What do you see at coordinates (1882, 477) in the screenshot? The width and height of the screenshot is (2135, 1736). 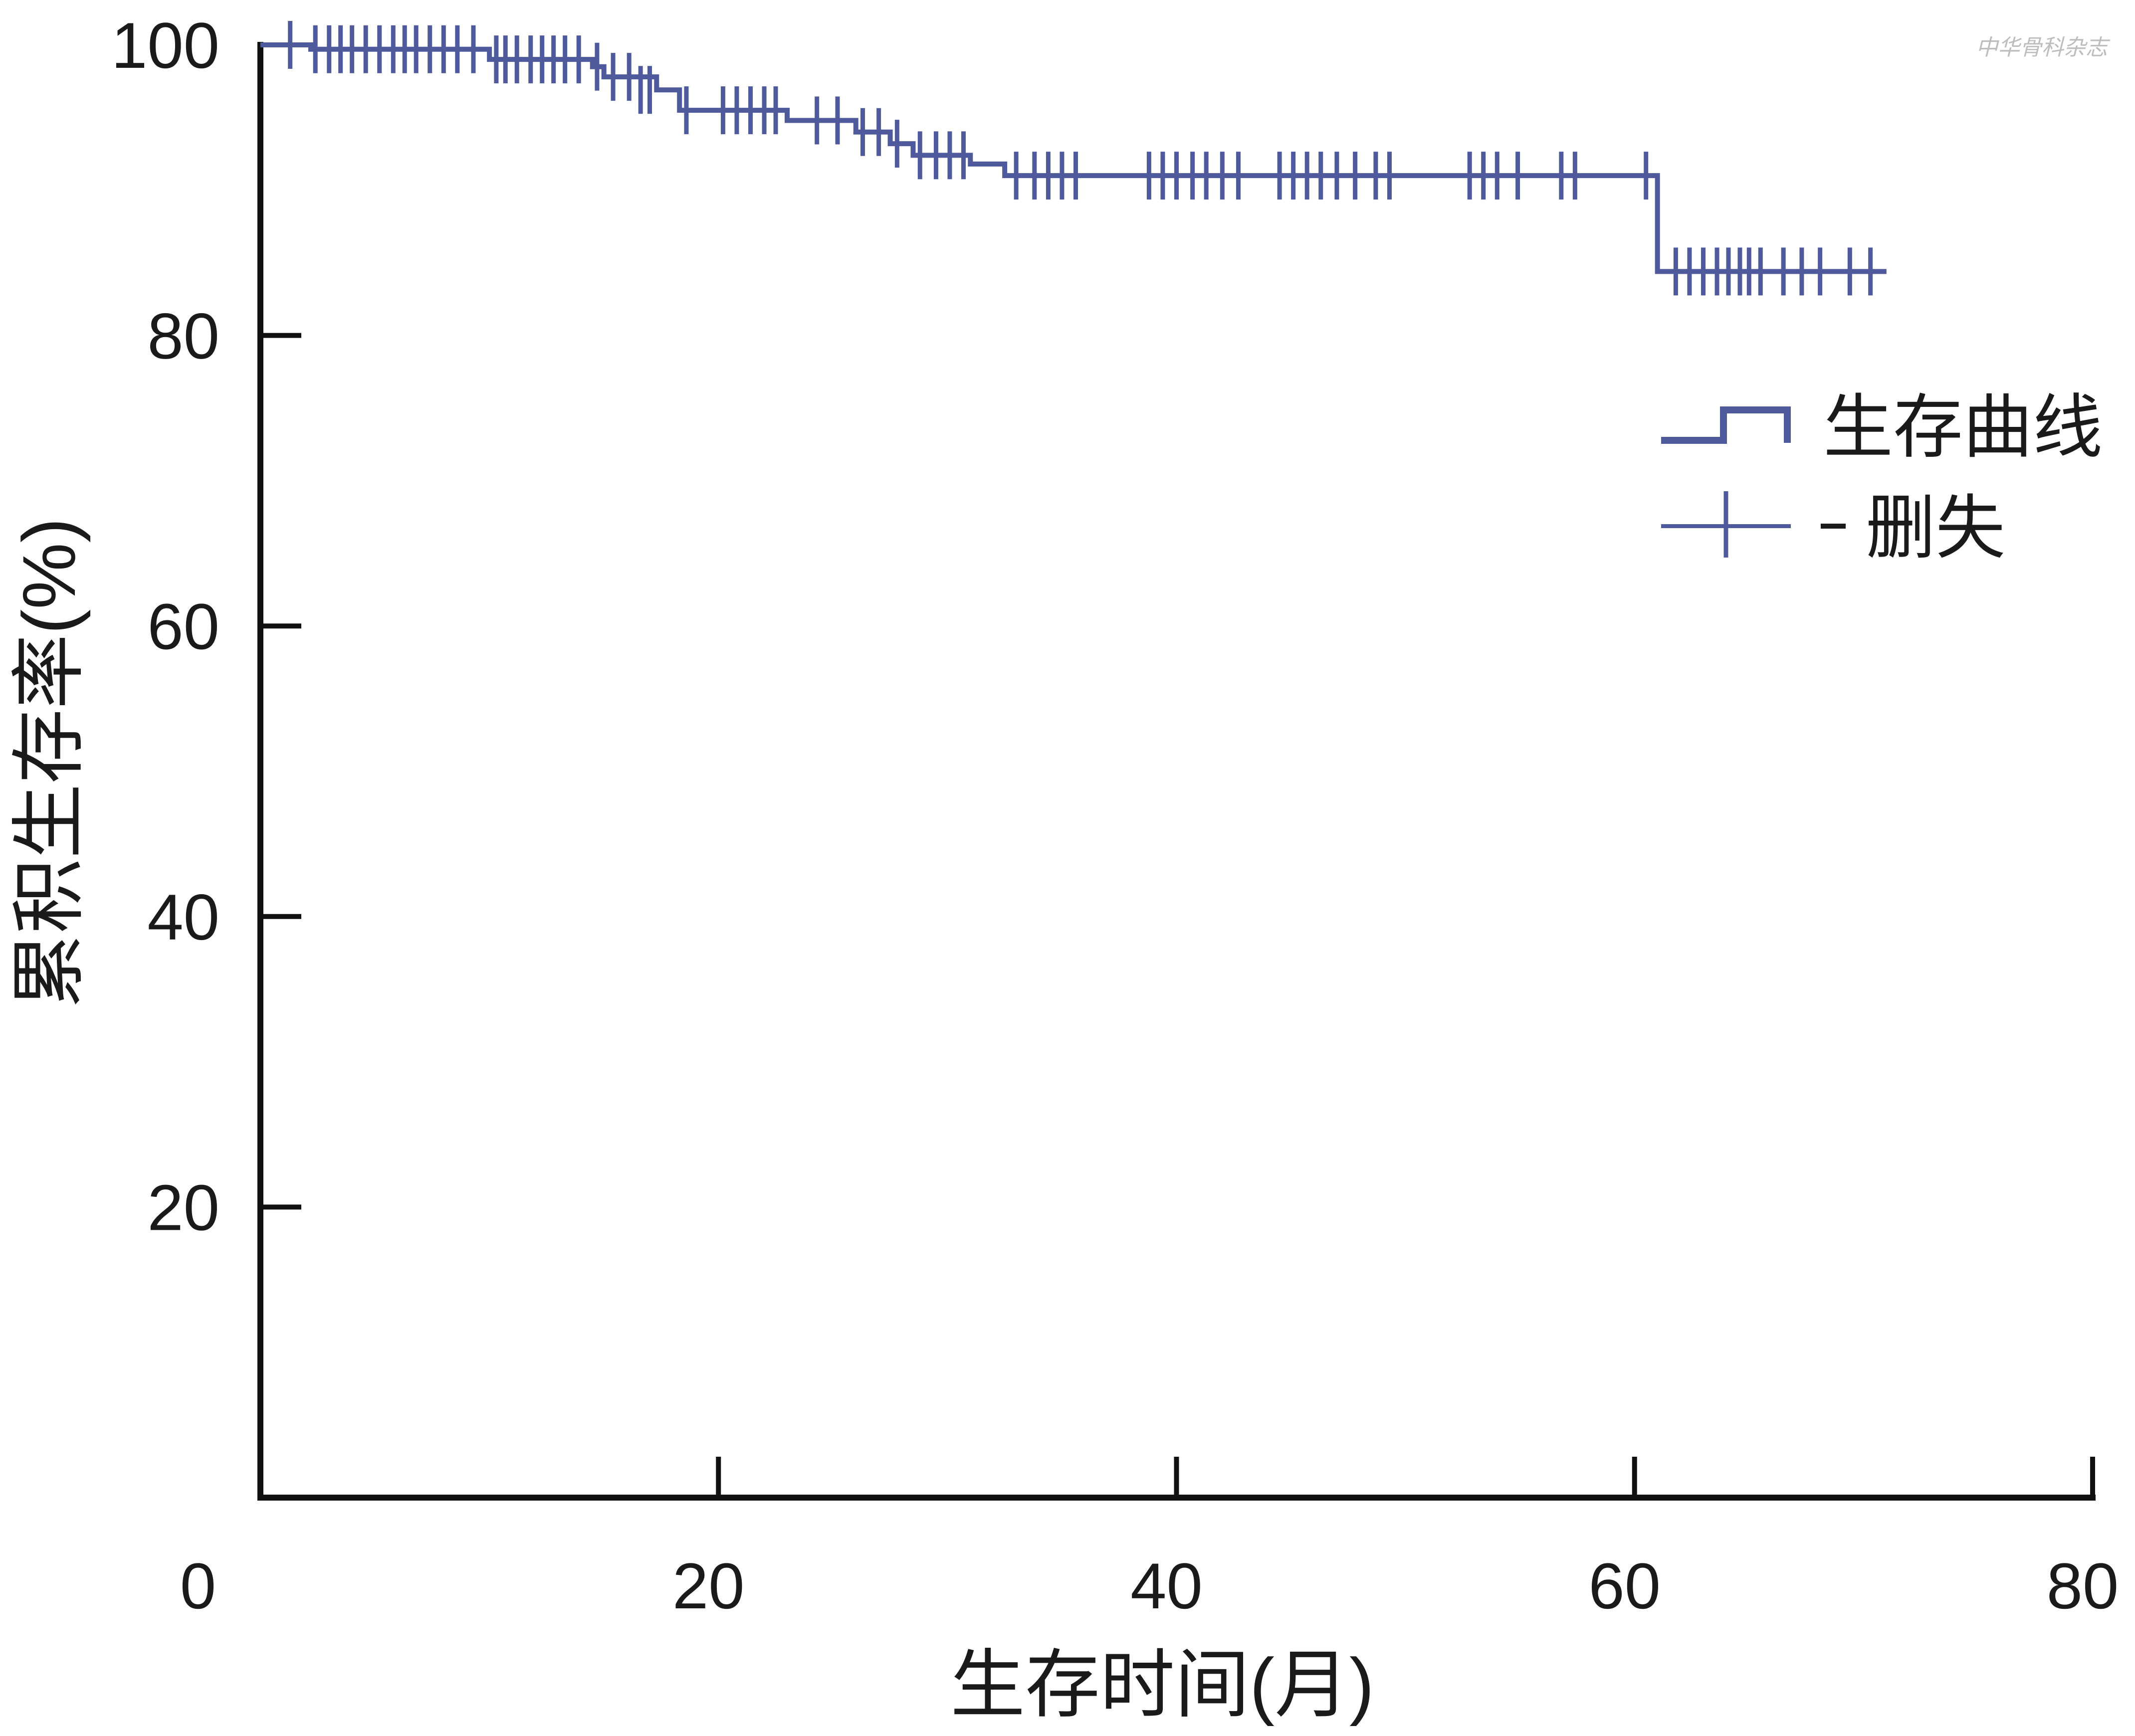 I see `legend: 生存曲线 删失` at bounding box center [1882, 477].